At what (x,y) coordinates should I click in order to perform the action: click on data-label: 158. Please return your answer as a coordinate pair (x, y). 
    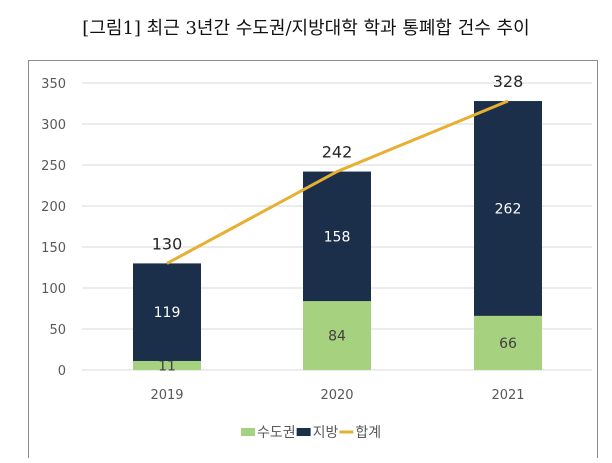
    Looking at the image, I should click on (337, 237).